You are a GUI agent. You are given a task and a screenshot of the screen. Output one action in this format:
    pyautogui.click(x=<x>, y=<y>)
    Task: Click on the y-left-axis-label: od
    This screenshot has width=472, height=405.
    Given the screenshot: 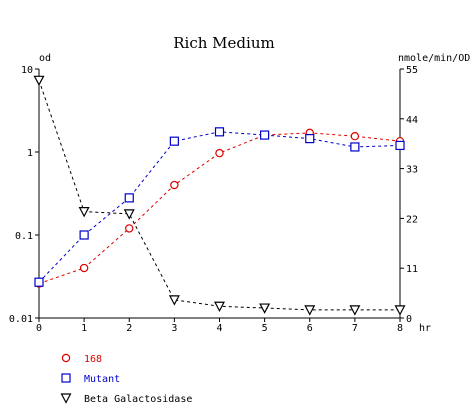 What is the action you would take?
    pyautogui.click(x=45, y=58)
    